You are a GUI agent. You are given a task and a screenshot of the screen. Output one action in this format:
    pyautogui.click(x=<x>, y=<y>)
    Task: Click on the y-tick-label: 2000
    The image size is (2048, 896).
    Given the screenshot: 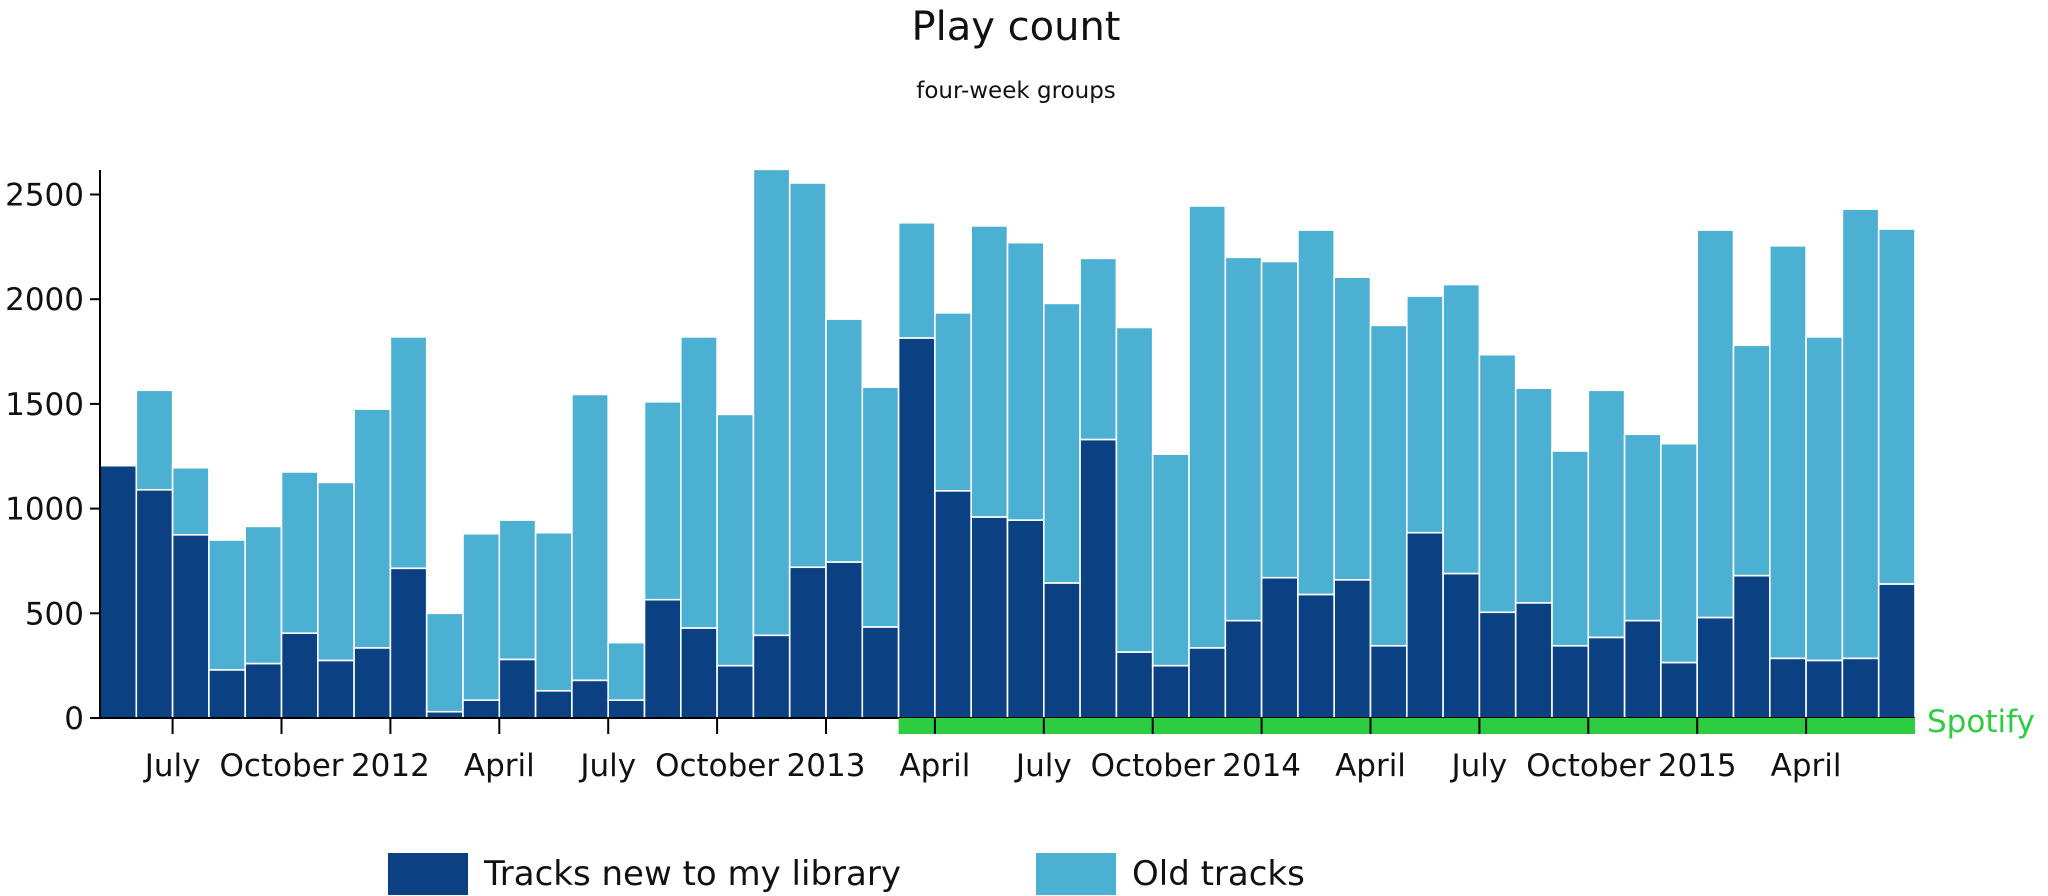 What is the action you would take?
    pyautogui.click(x=44, y=300)
    